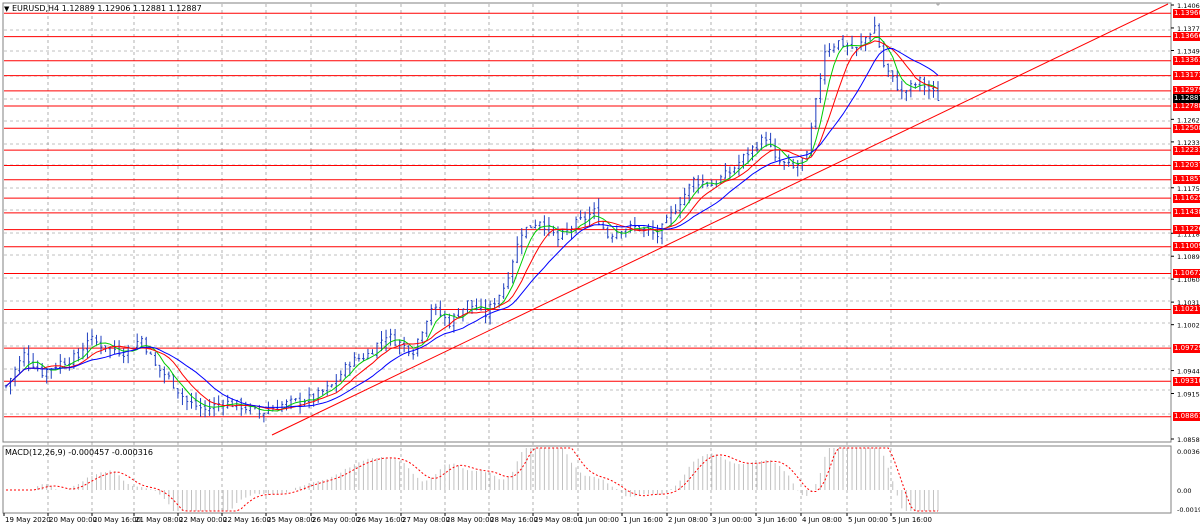 Image resolution: width=1200 pixels, height=527 pixels. What do you see at coordinates (131, 8) in the screenshot?
I see `ohlc-values: 1.12889 1.12906 1.12881 1.12887` at bounding box center [131, 8].